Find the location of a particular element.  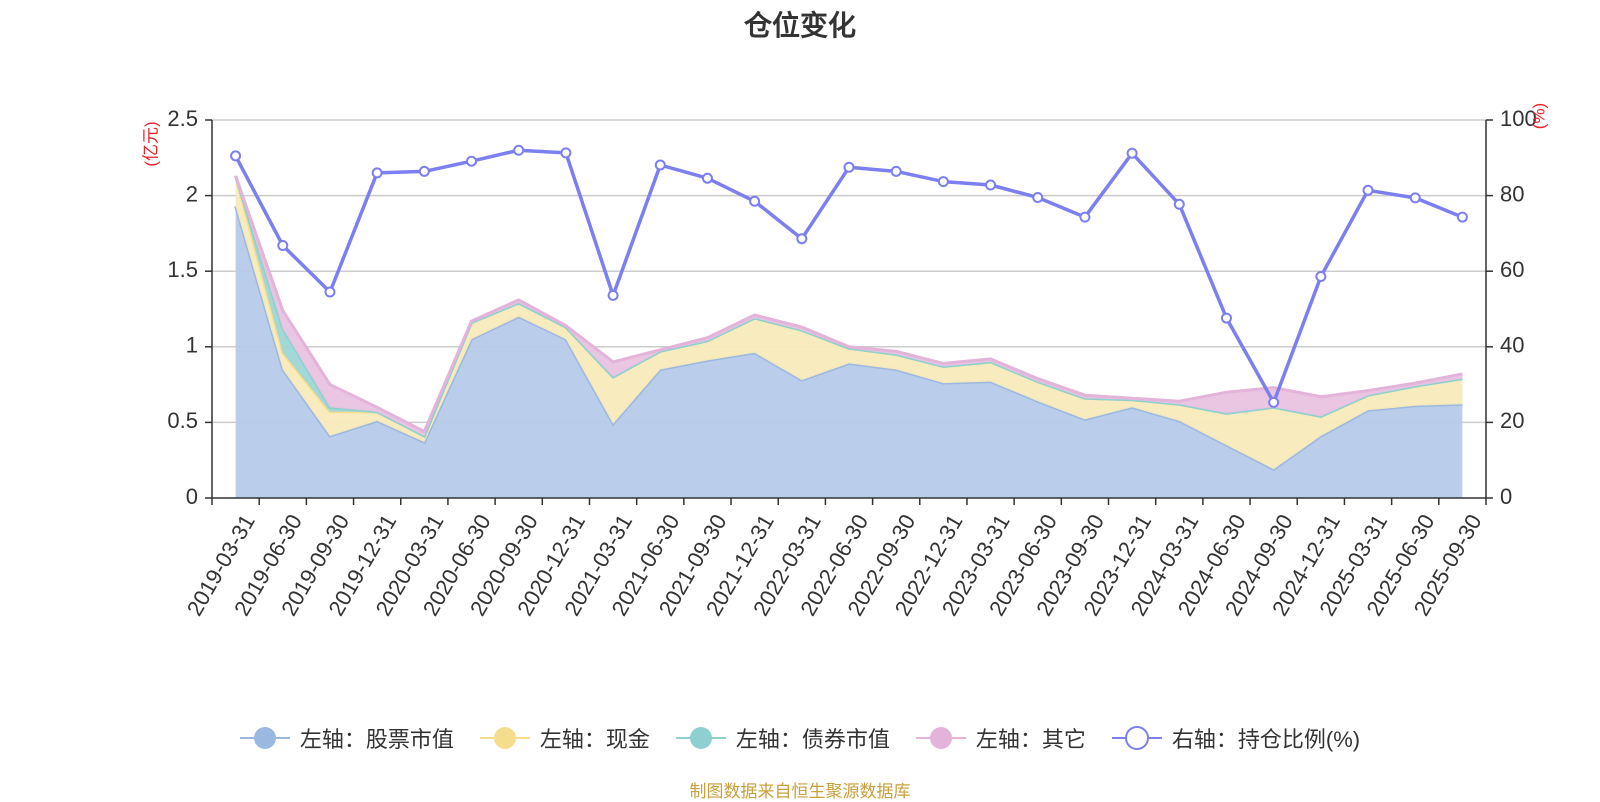

legend-label-other: 左轴：其它 is located at coordinates (1030, 739).